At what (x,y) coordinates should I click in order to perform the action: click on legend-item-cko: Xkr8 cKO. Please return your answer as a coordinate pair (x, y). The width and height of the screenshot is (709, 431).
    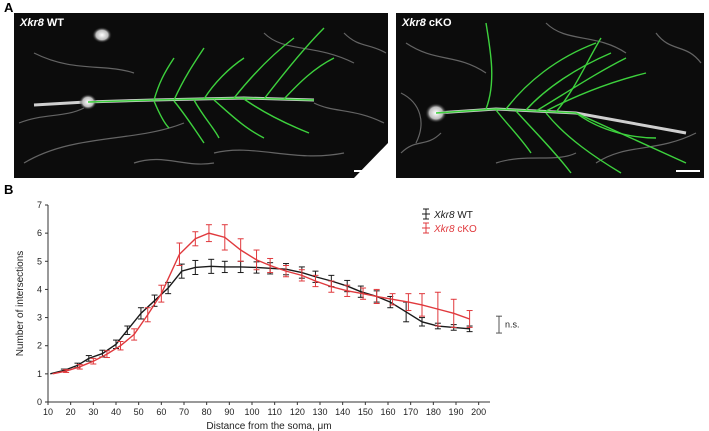
    Looking at the image, I should click on (449, 228).